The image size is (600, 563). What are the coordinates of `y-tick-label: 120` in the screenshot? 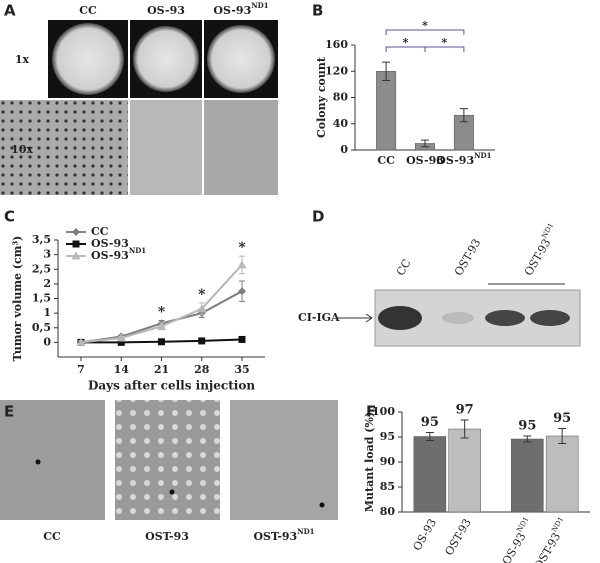 It's located at (336, 70).